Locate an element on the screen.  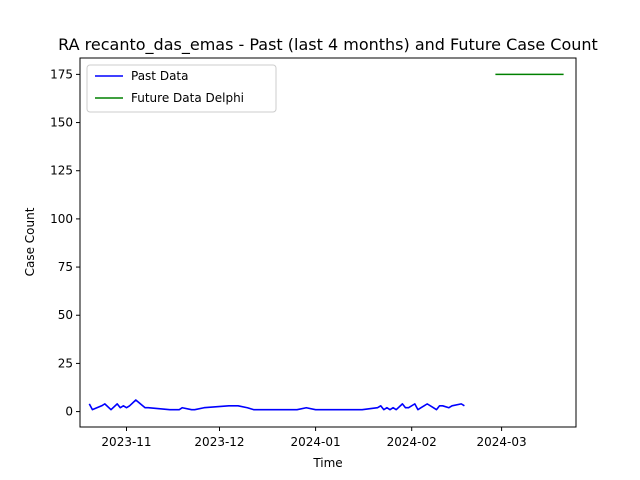
legend: Past Data Future Data Delphi is located at coordinates (181, 88).